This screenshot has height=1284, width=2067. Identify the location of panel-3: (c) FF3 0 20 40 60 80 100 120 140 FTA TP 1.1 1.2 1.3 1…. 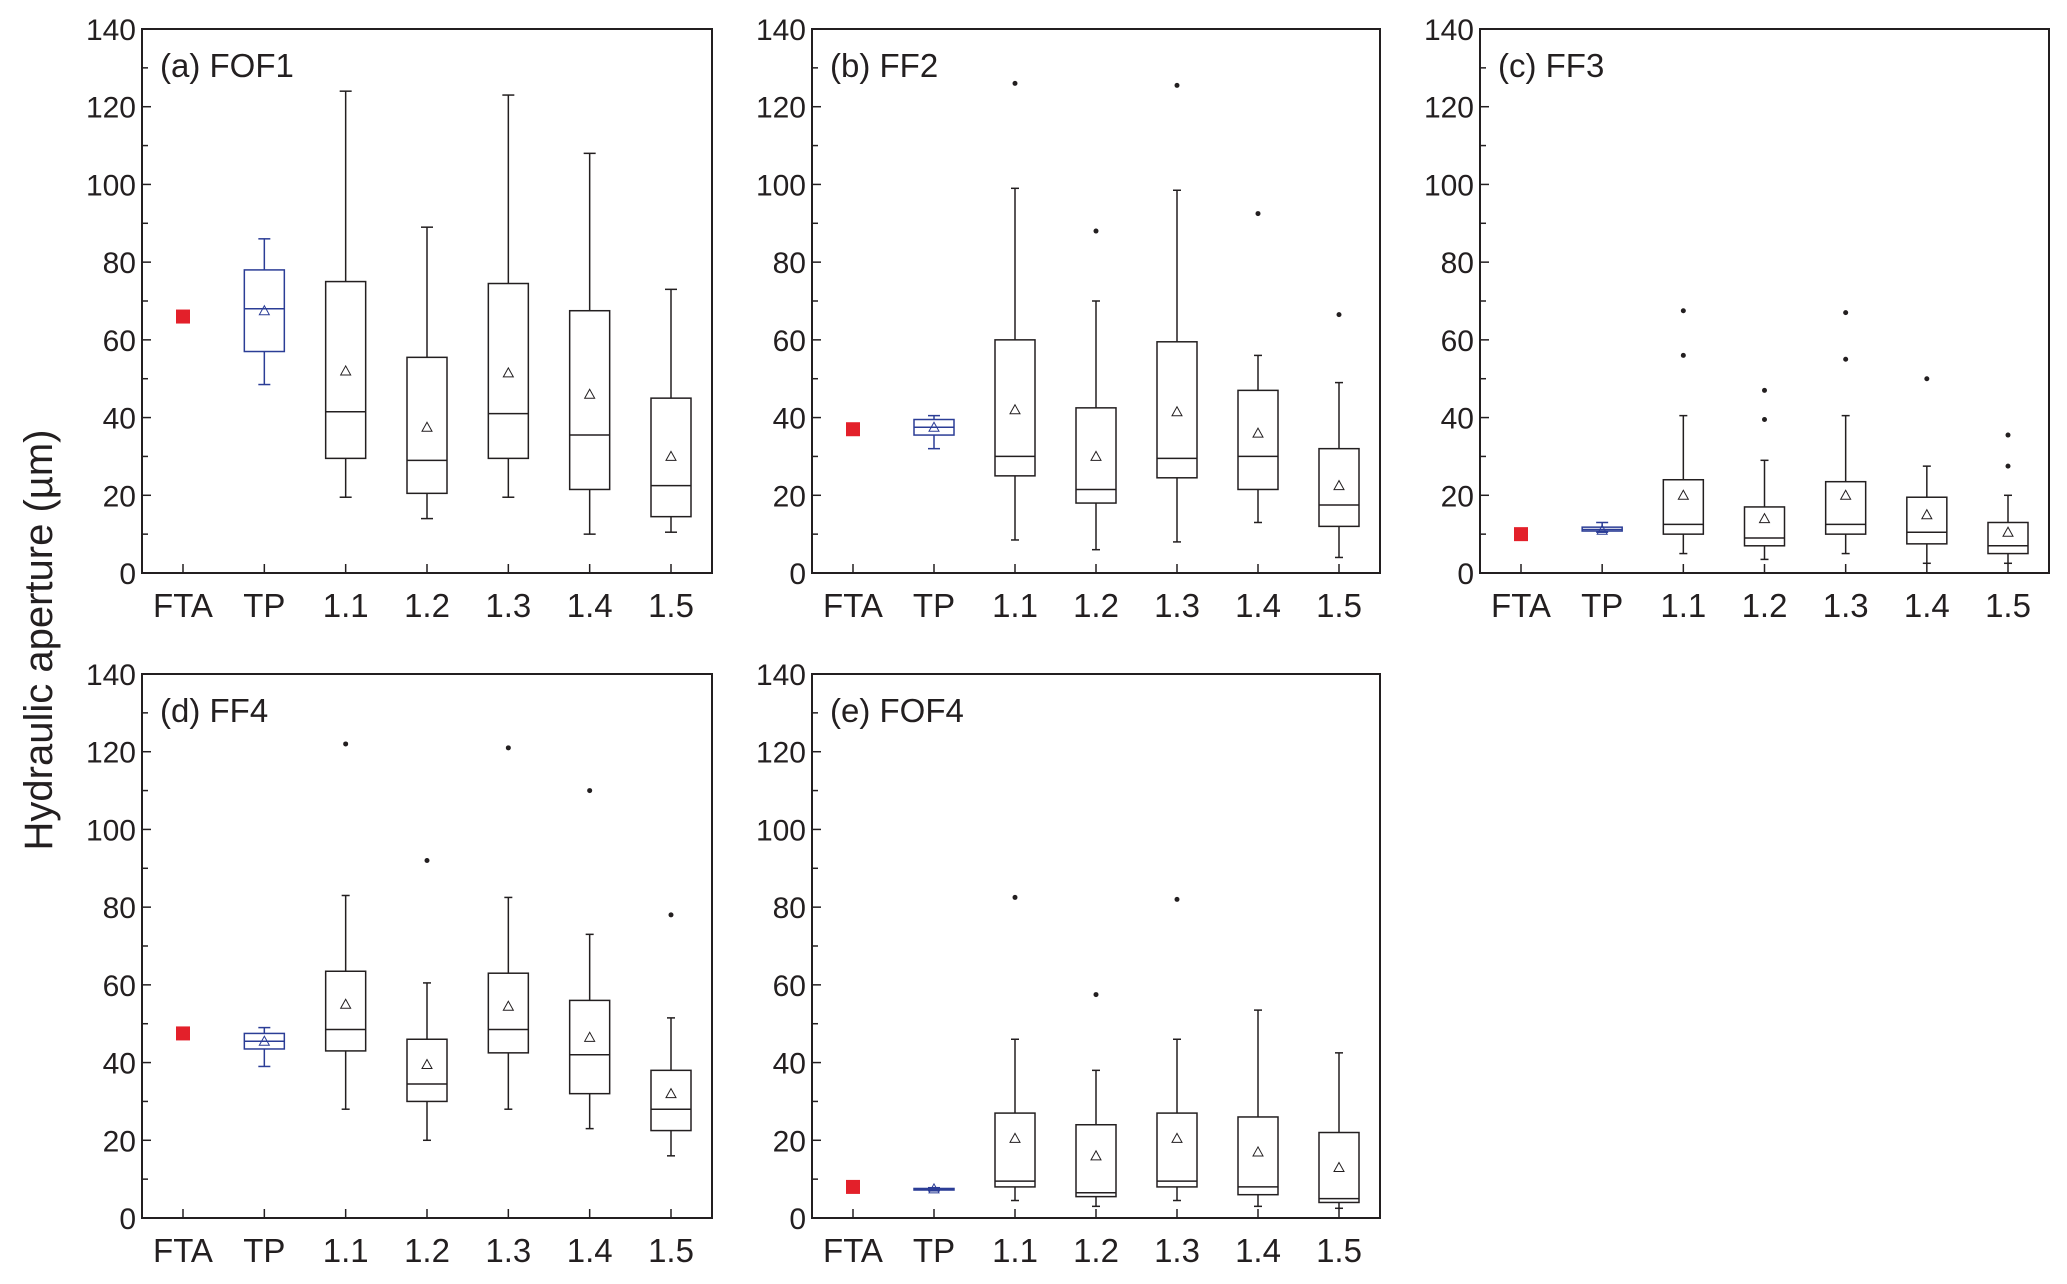
(1737, 319).